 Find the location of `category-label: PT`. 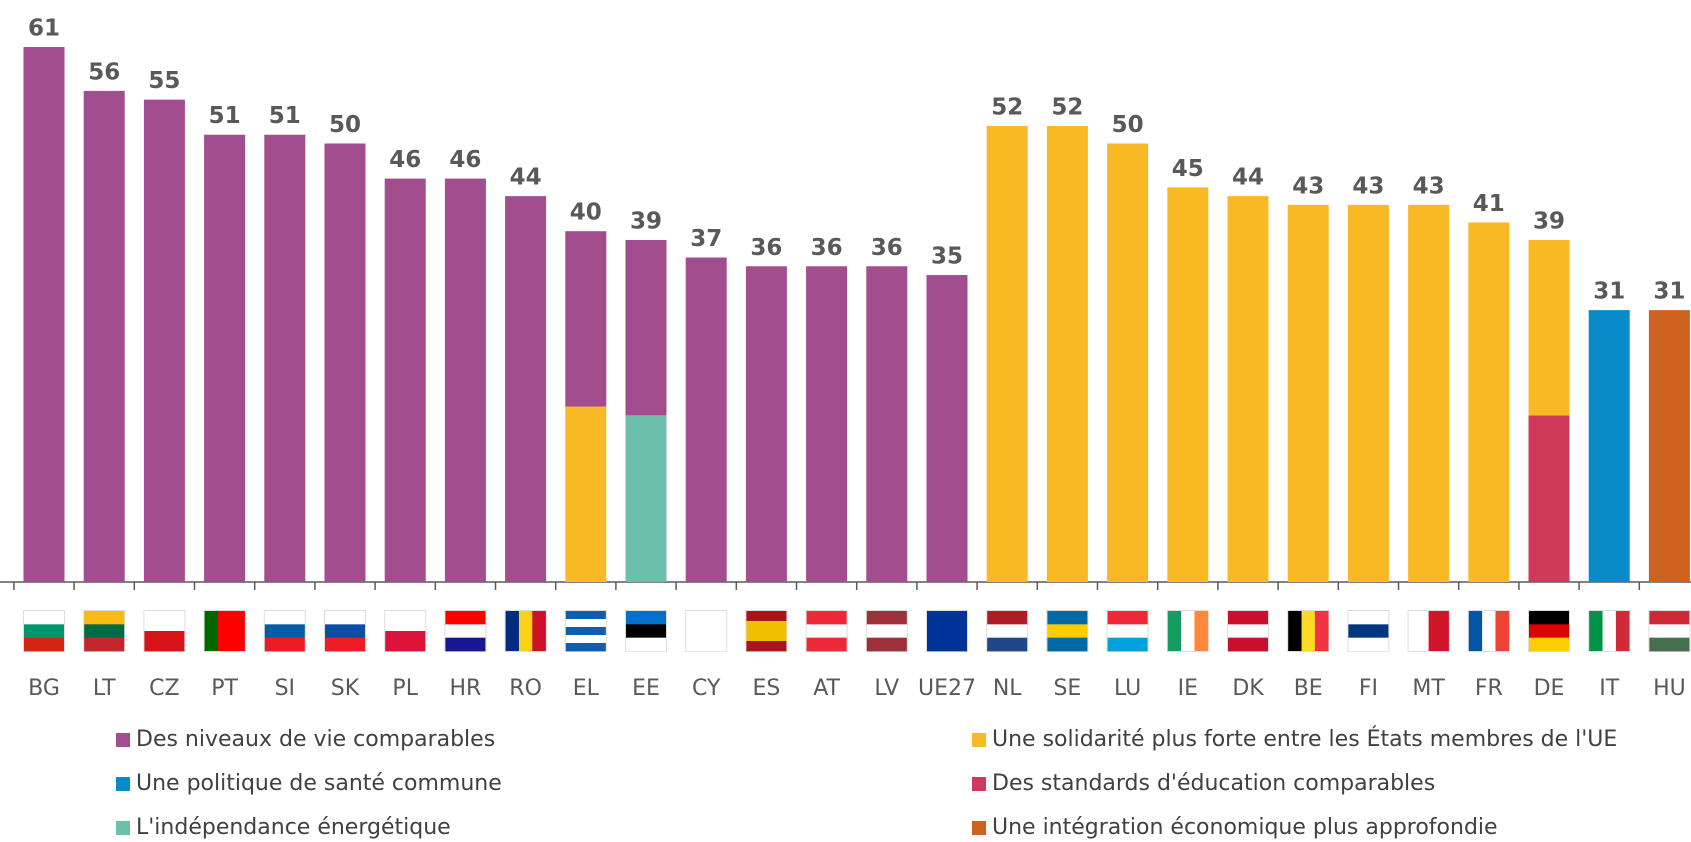

category-label: PT is located at coordinates (224, 688).